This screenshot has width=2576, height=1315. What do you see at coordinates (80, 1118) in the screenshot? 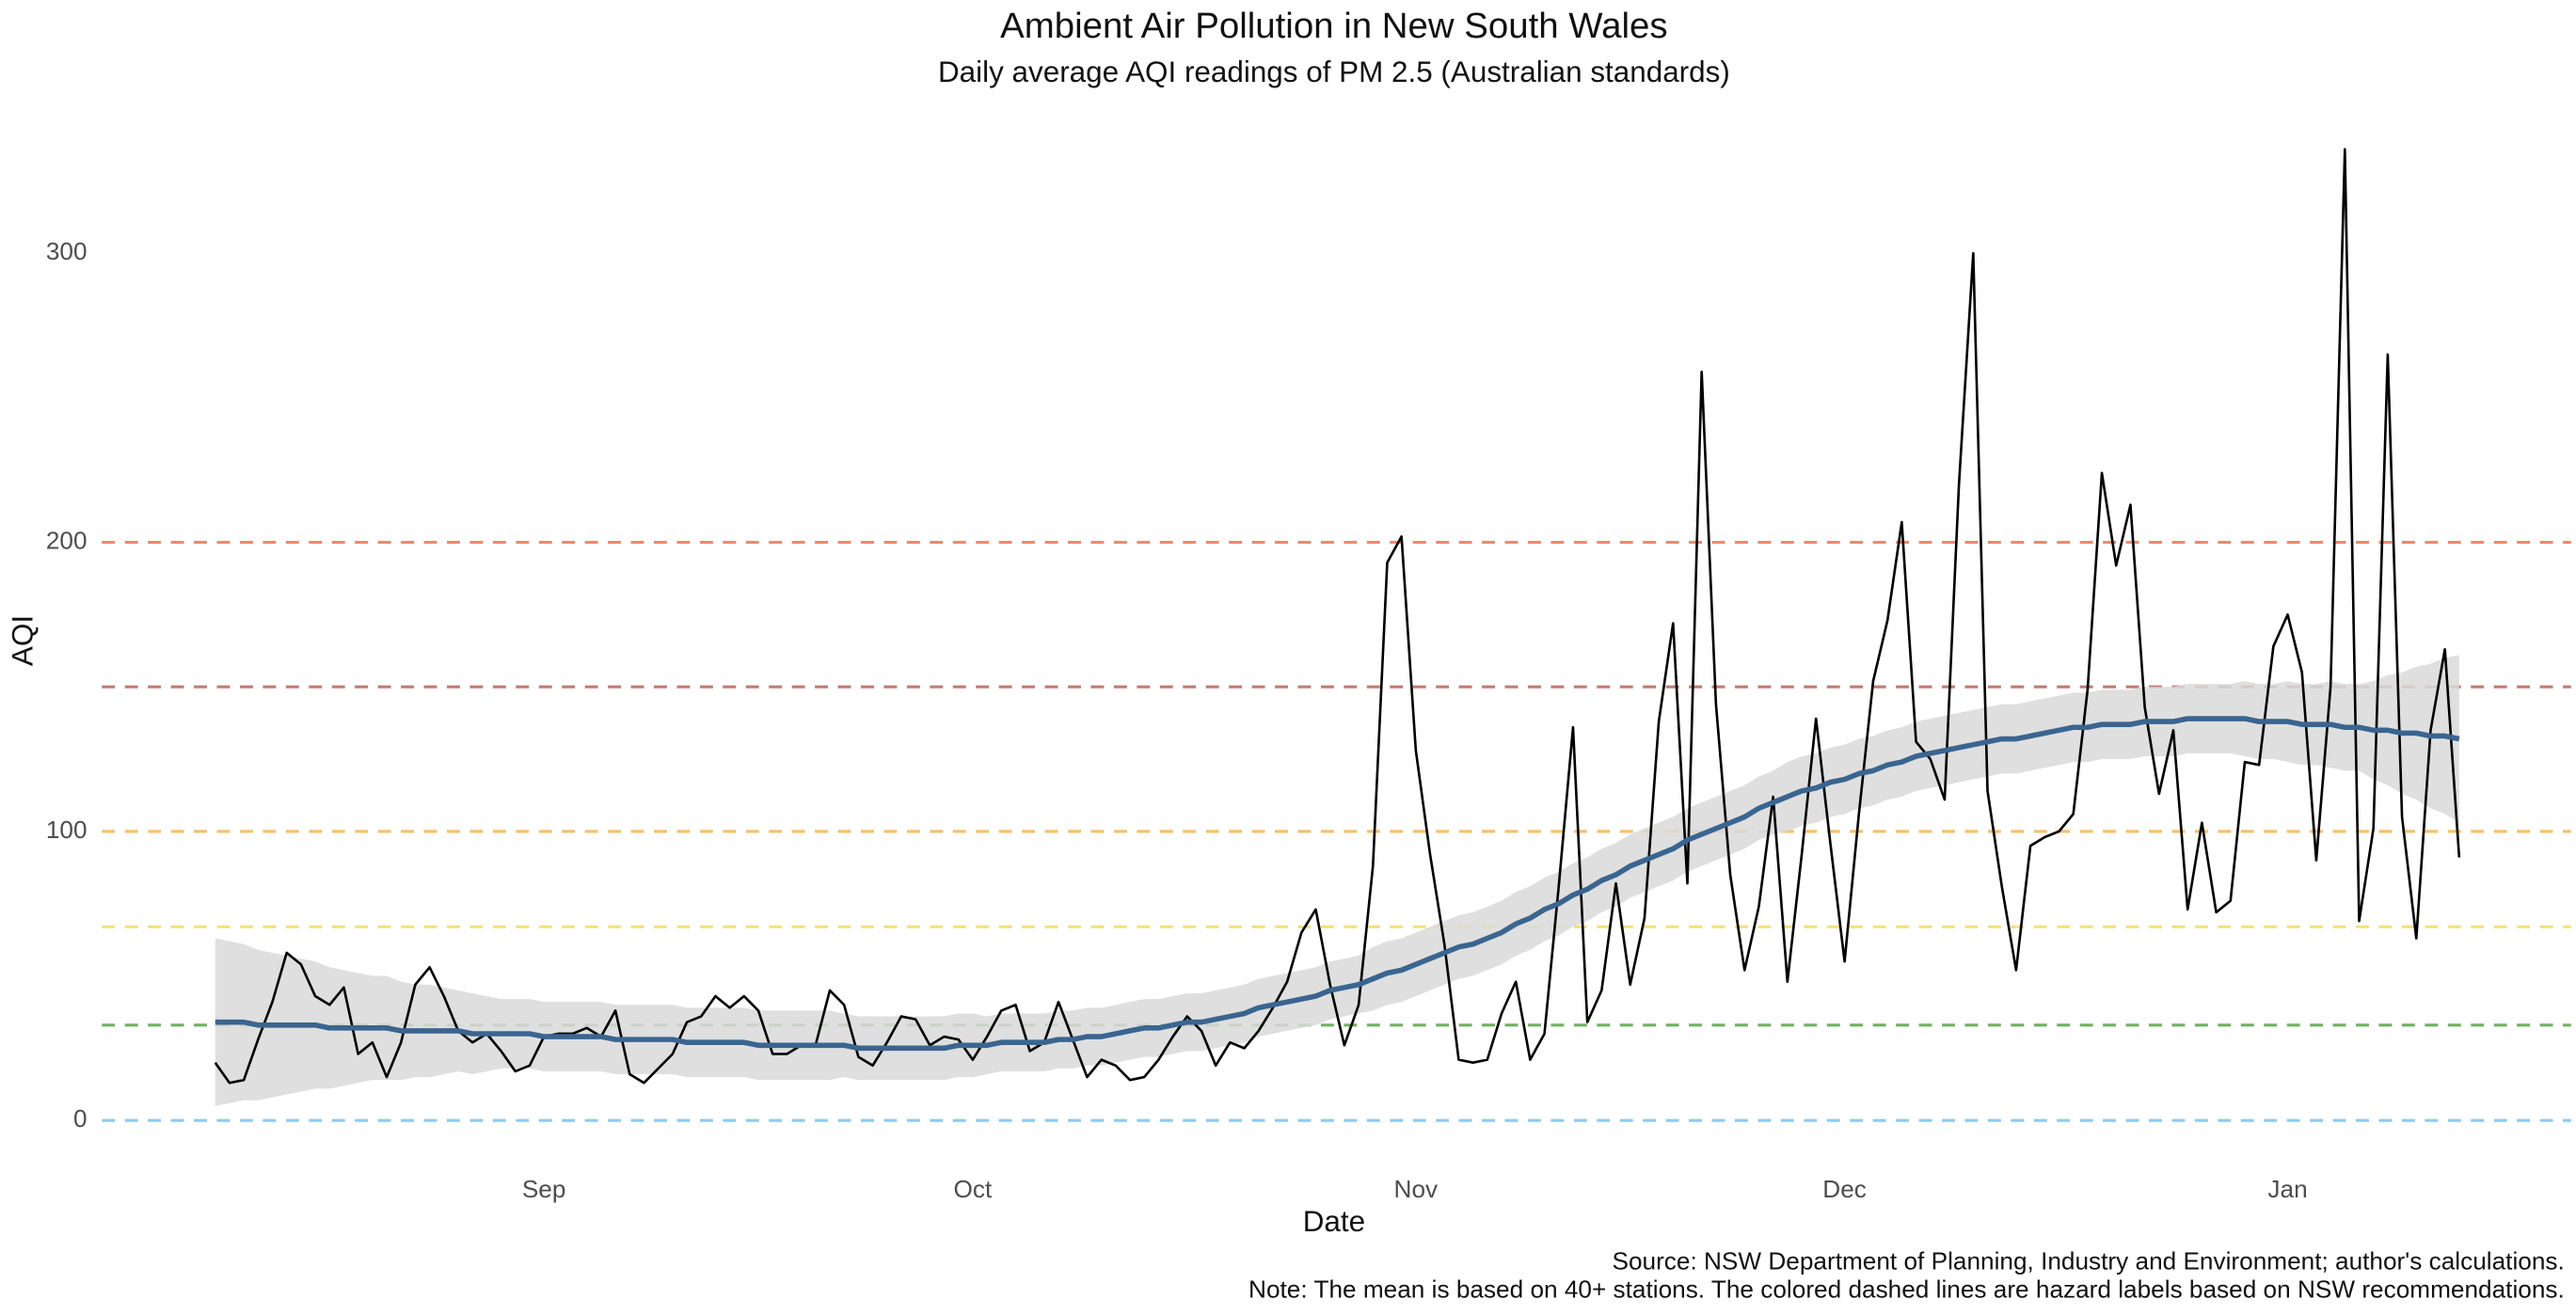
I see `y-tick-label: 0` at bounding box center [80, 1118].